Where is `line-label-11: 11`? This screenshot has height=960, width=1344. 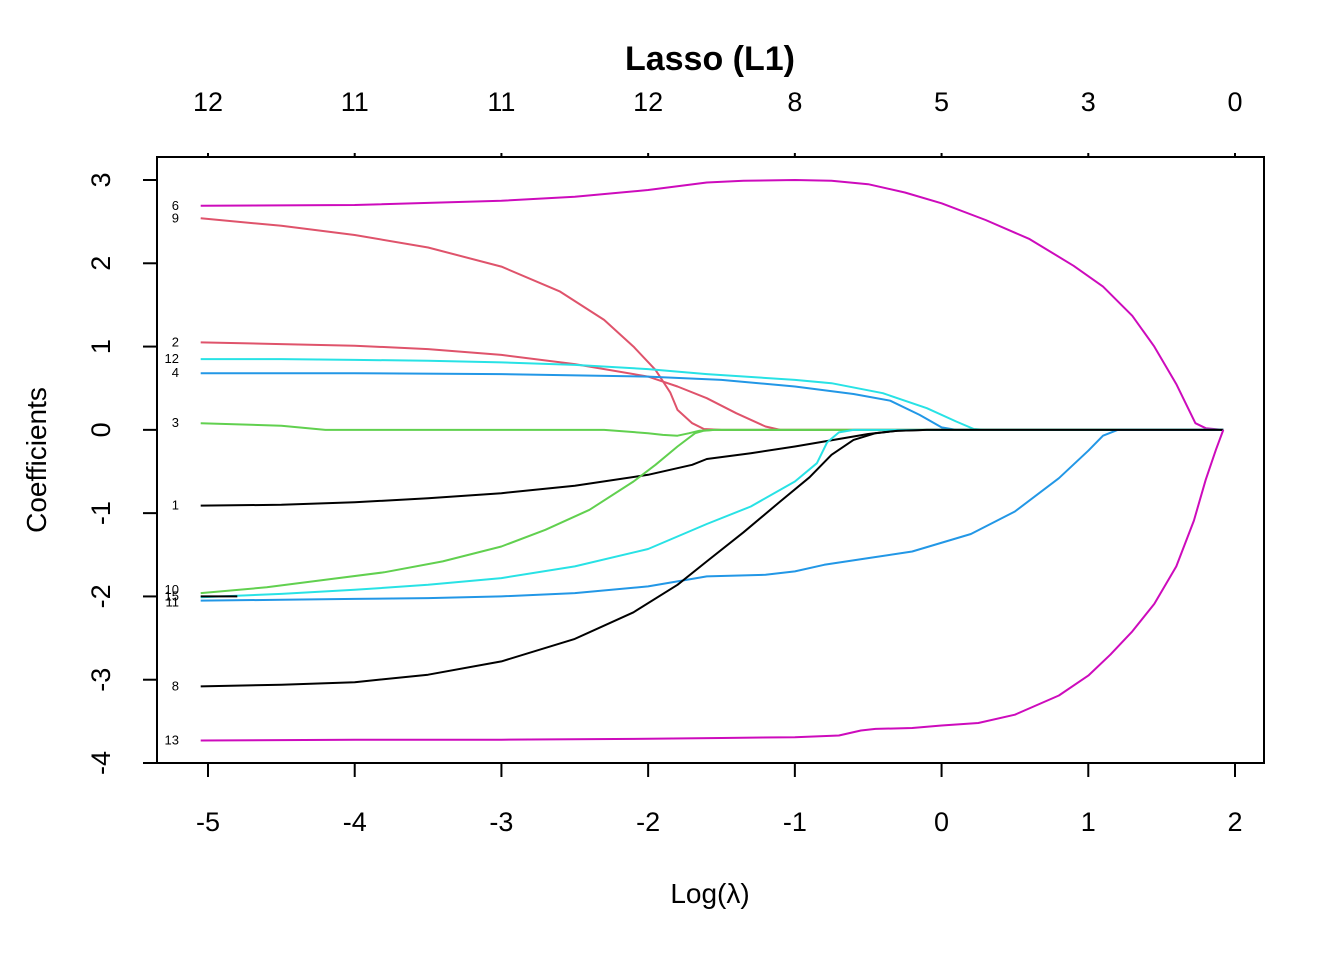
line-label-11: 11 is located at coordinates (173, 601).